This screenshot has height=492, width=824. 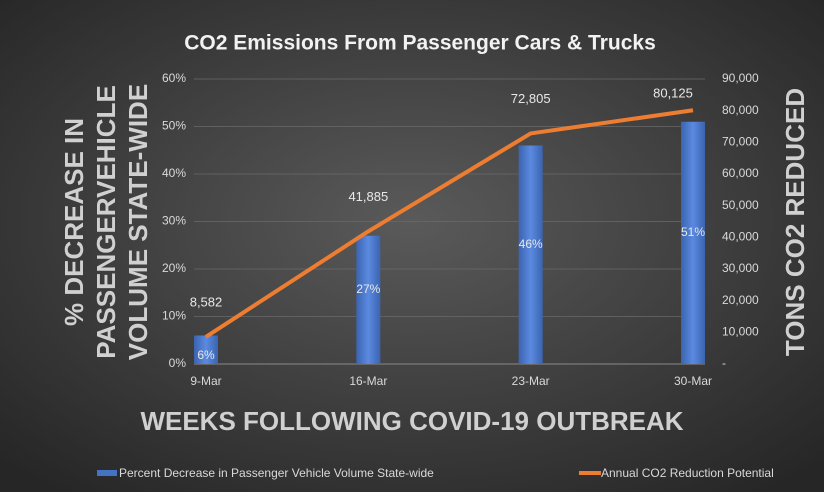 What do you see at coordinates (740, 300) in the screenshot?
I see `y2-tick-label: 20,000` at bounding box center [740, 300].